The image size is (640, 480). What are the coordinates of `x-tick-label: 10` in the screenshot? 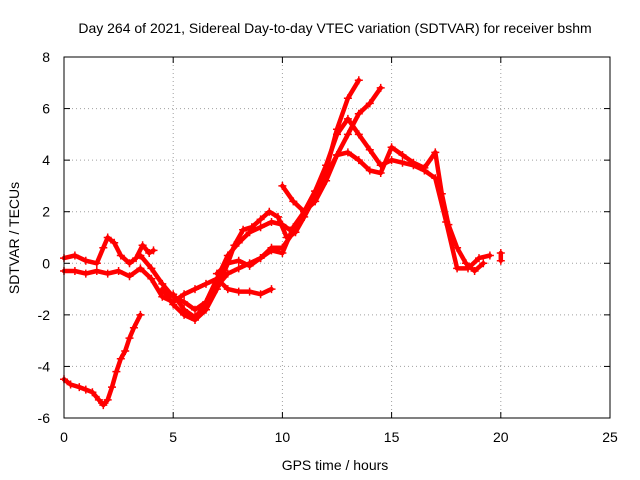 It's located at (283, 437).